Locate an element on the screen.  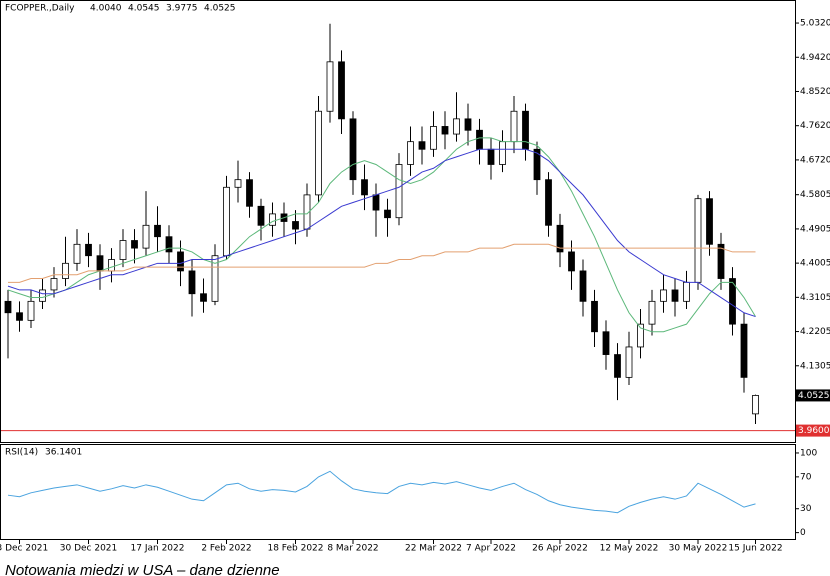
y-tick-label: 4.3105 is located at coordinates (815, 298).